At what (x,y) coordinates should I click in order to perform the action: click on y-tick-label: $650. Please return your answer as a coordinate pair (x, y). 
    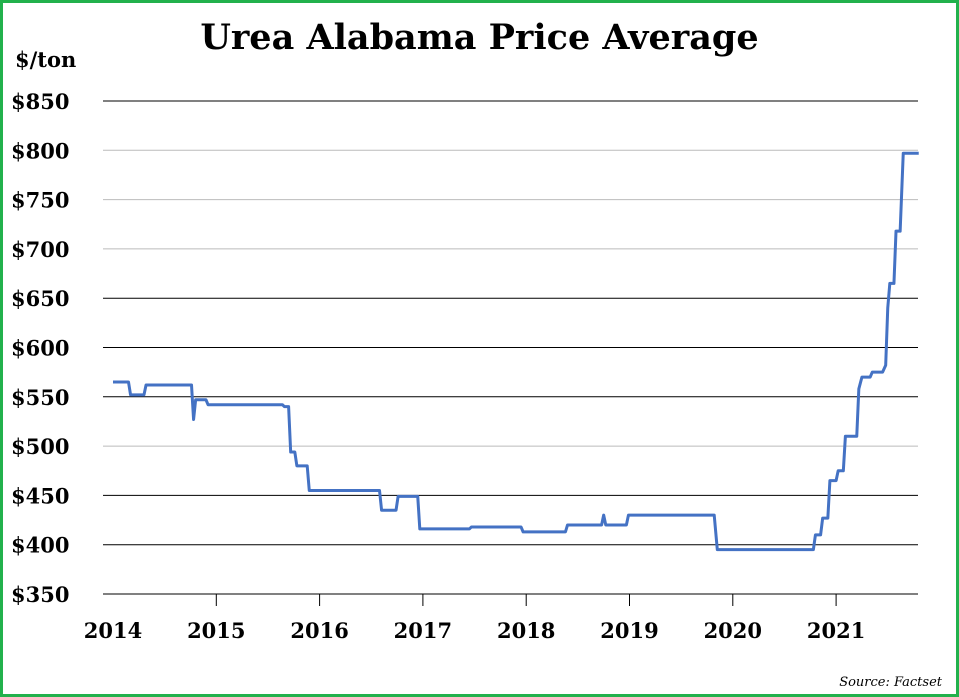
    Looking at the image, I should click on (40, 298).